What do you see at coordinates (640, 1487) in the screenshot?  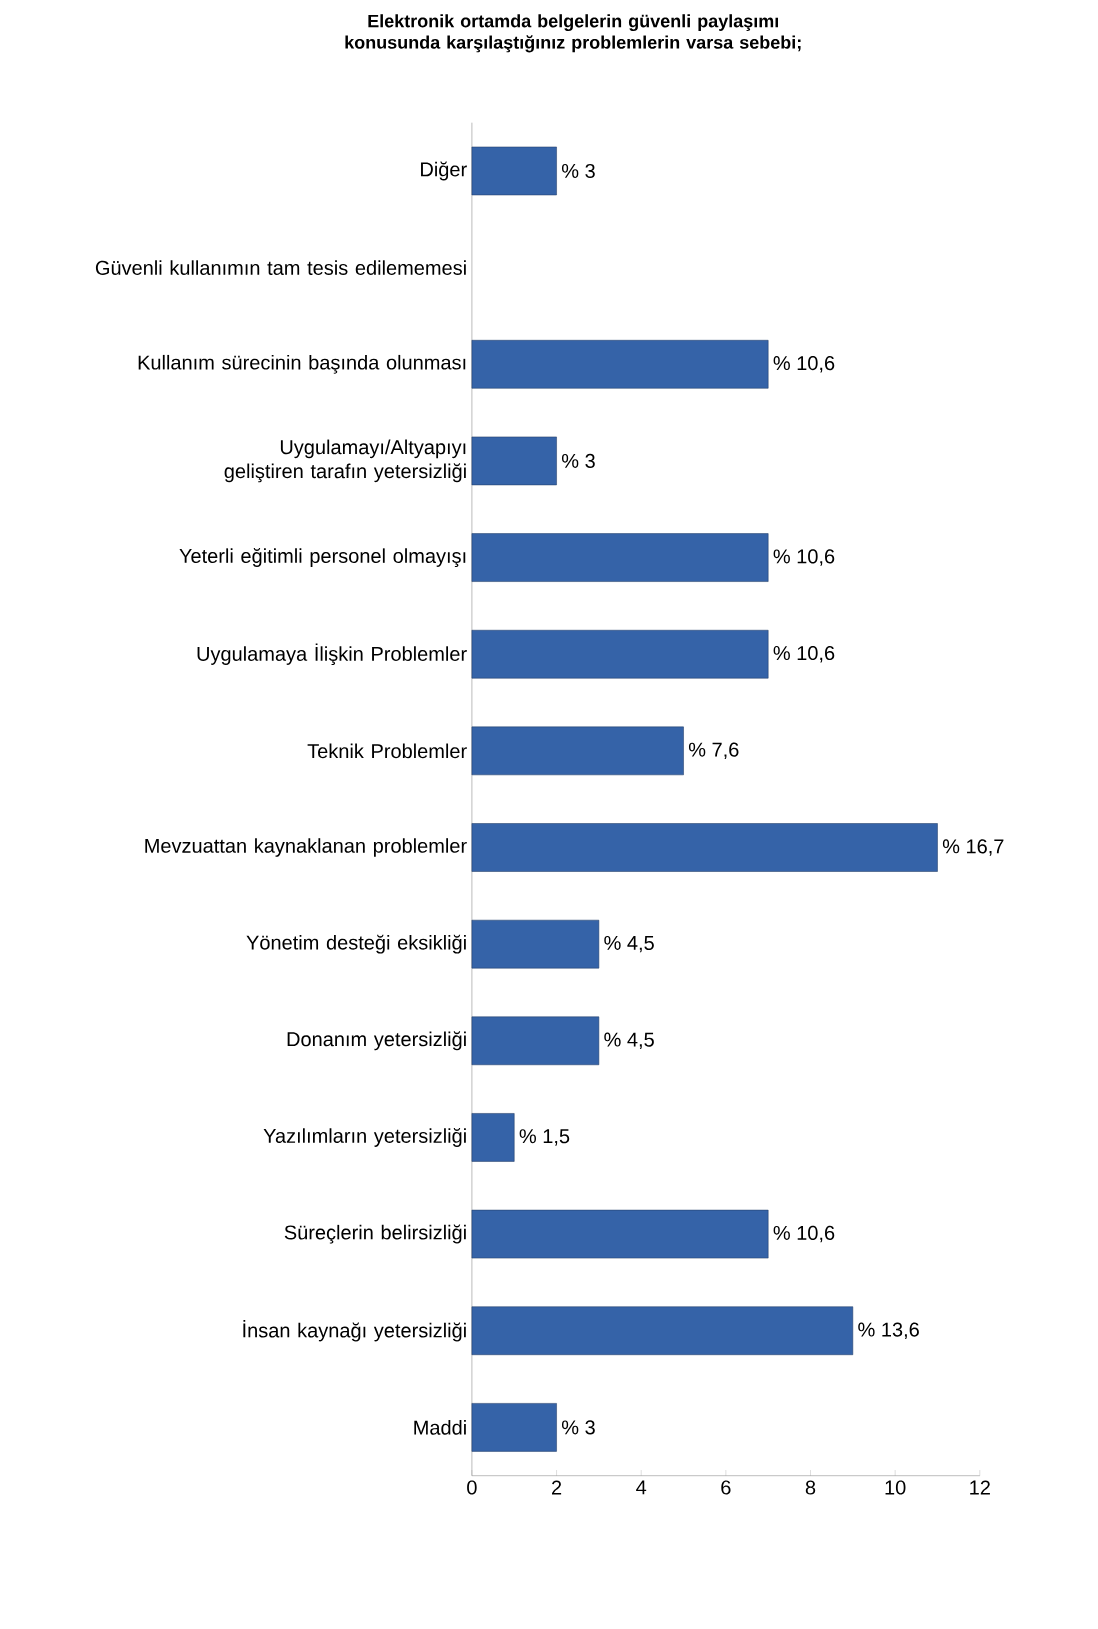 I see `x-tick-label: 4` at bounding box center [640, 1487].